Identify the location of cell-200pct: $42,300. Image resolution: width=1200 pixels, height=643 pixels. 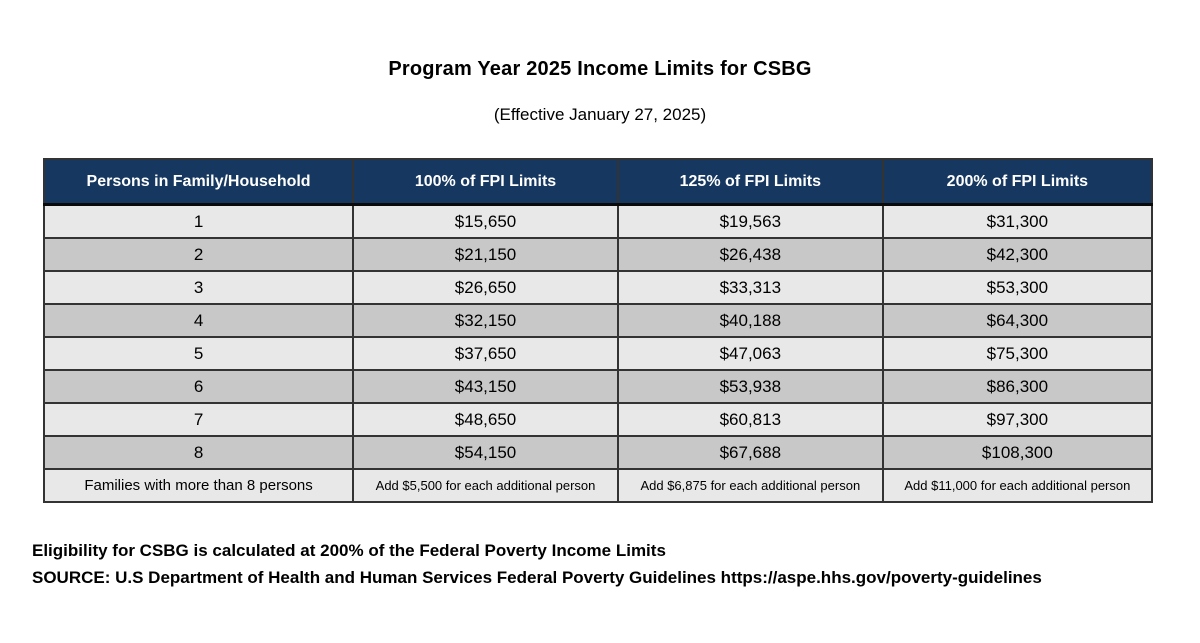
(1017, 254).